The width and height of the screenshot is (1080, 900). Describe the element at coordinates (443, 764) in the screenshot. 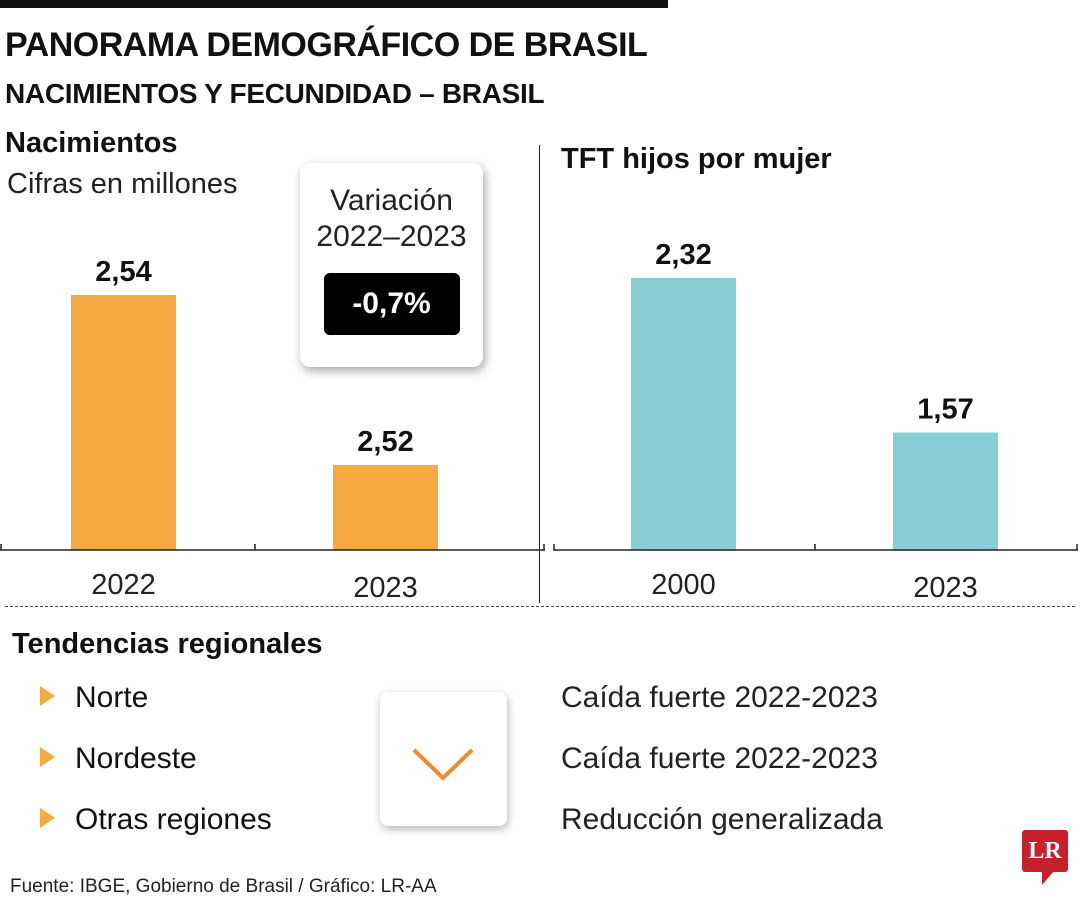

I see `chevron-down-icon` at that location.